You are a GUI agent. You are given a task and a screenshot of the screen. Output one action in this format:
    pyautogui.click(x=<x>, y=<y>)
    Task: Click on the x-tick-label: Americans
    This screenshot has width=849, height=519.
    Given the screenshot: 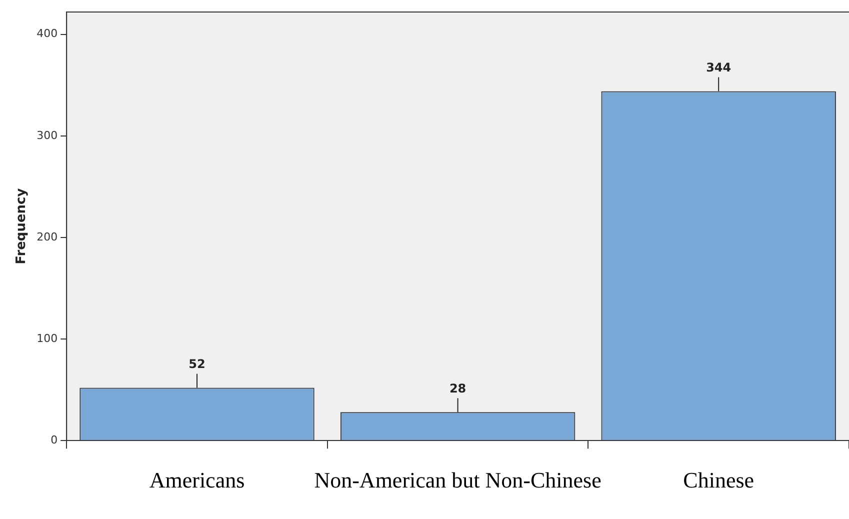 What is the action you would take?
    pyautogui.click(x=197, y=480)
    